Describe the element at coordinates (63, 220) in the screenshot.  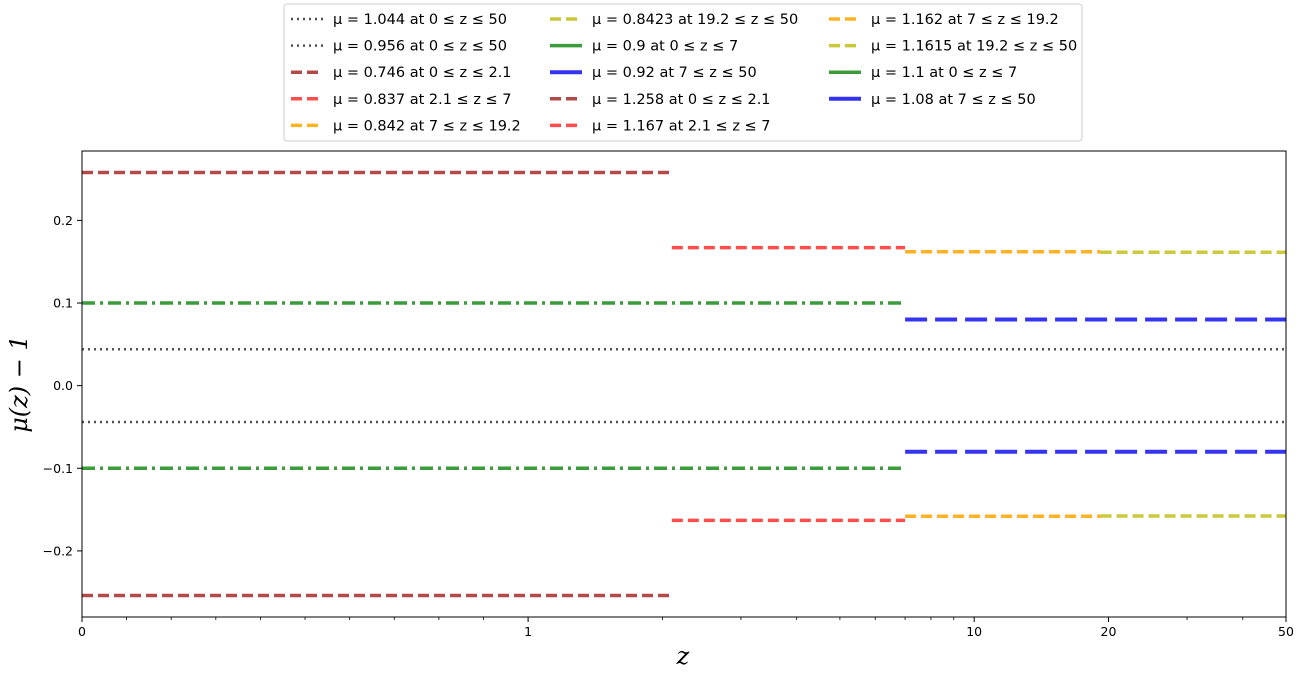
I see `y-tick-label: 0.2` at that location.